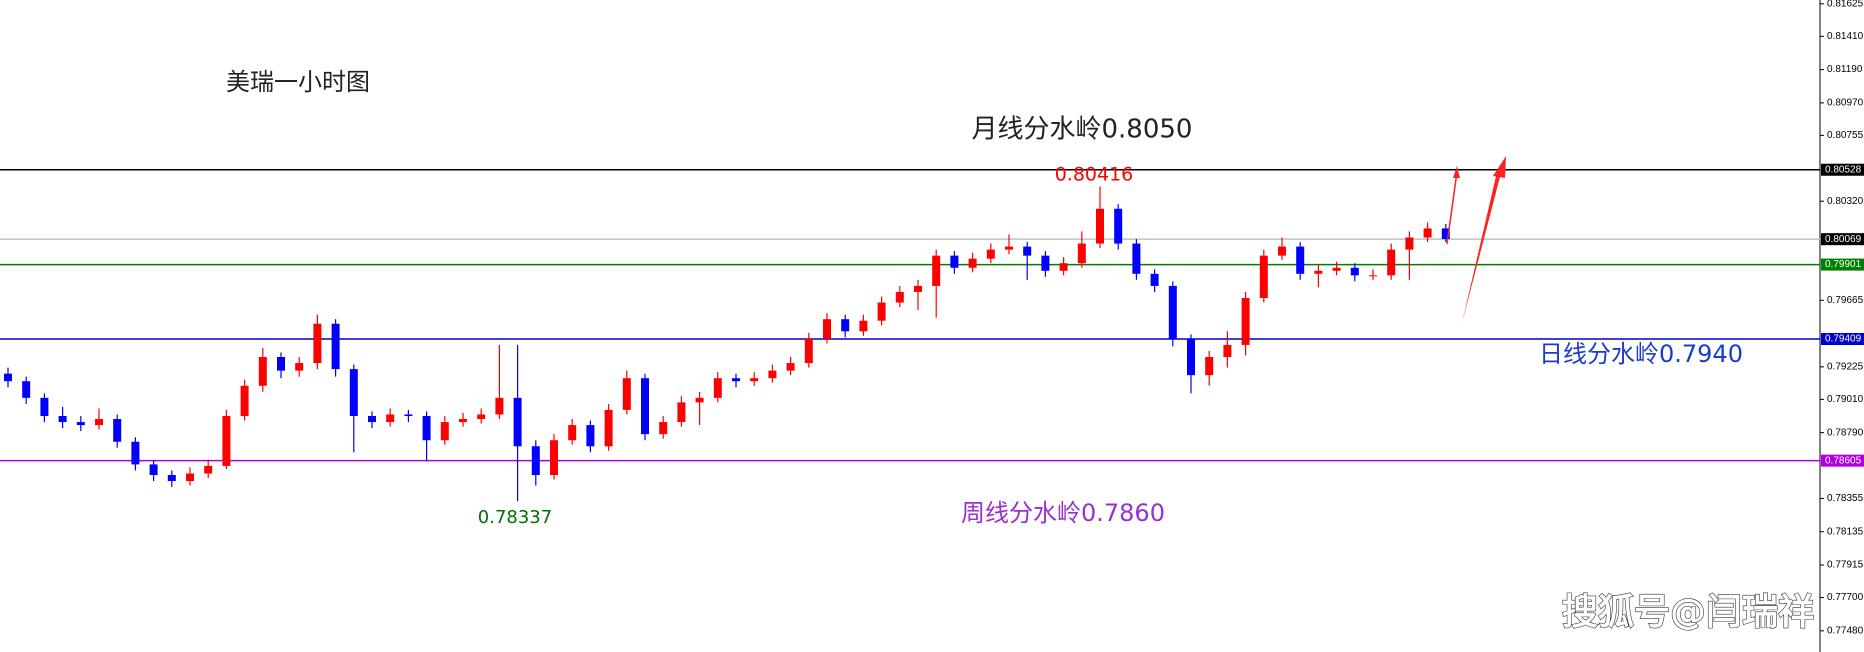  What do you see at coordinates (1845, 565) in the screenshot?
I see `y-tick-label: 0.77915` at bounding box center [1845, 565].